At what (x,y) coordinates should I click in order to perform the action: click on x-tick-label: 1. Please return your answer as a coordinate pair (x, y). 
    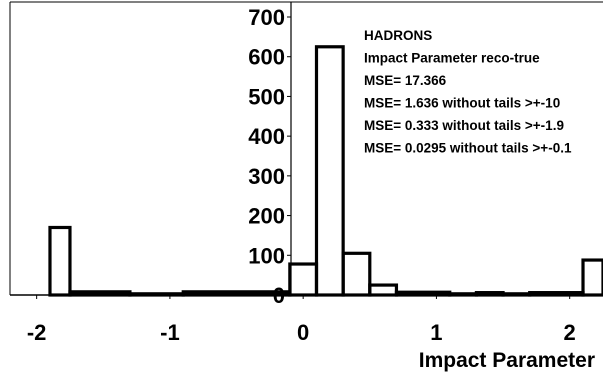
    Looking at the image, I should click on (436, 332).